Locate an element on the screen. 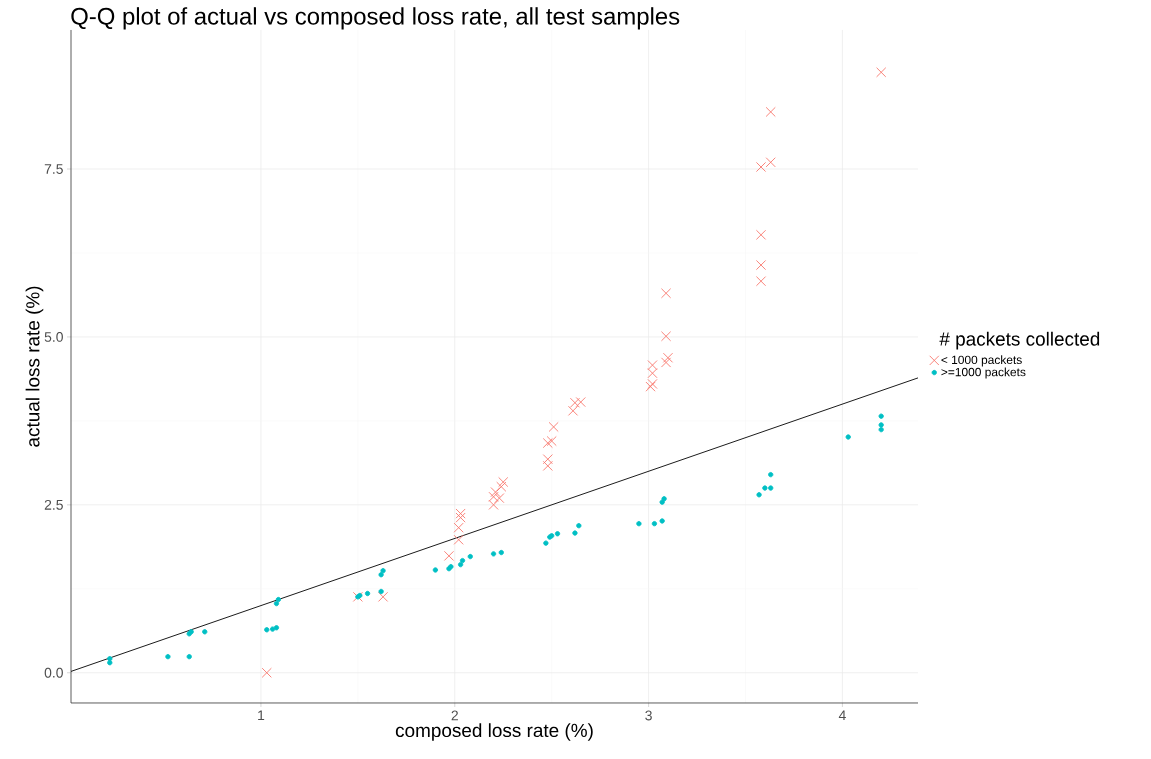  x-tick-label: 1 is located at coordinates (261, 715).